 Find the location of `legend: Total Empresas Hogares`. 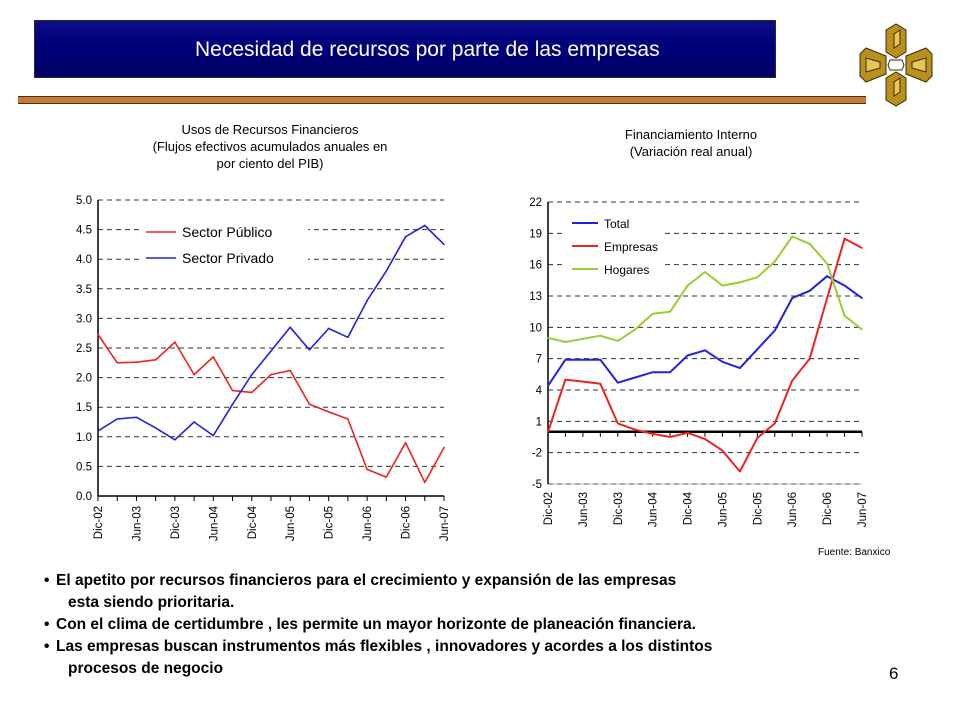

legend: Total Empresas Hogares is located at coordinates (615, 245).